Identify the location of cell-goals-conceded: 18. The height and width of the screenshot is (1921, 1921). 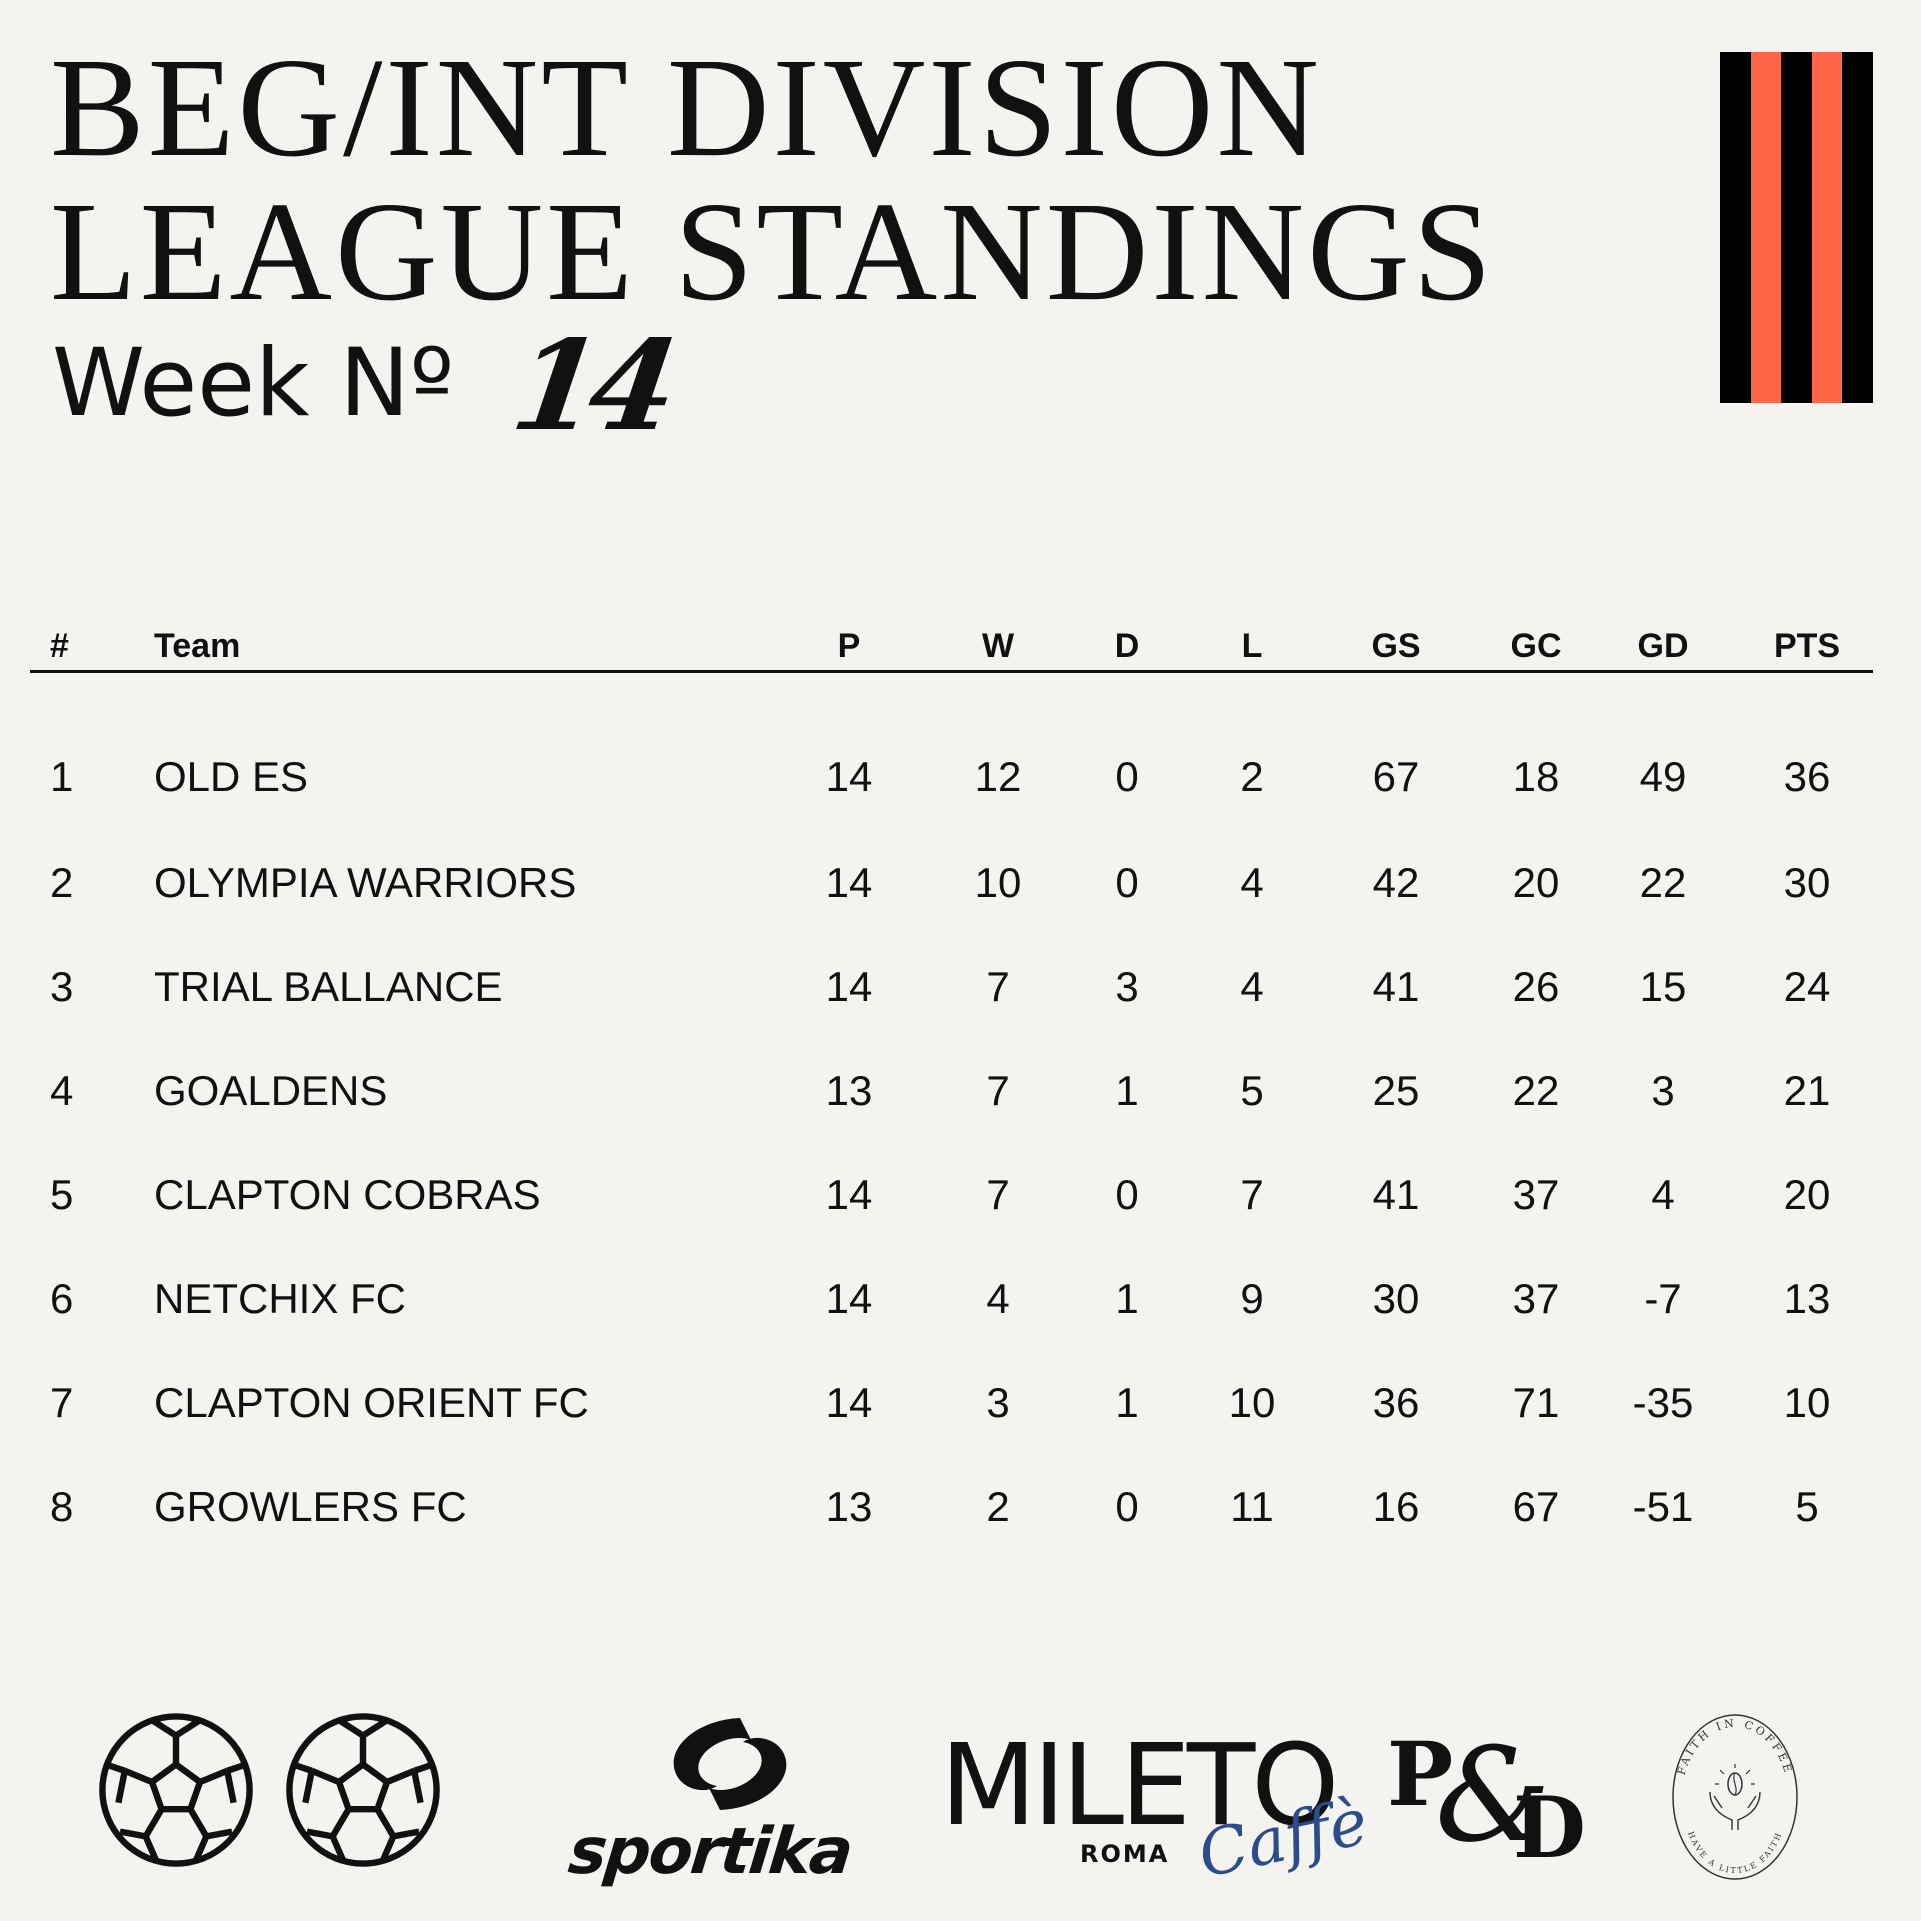
(1536, 776).